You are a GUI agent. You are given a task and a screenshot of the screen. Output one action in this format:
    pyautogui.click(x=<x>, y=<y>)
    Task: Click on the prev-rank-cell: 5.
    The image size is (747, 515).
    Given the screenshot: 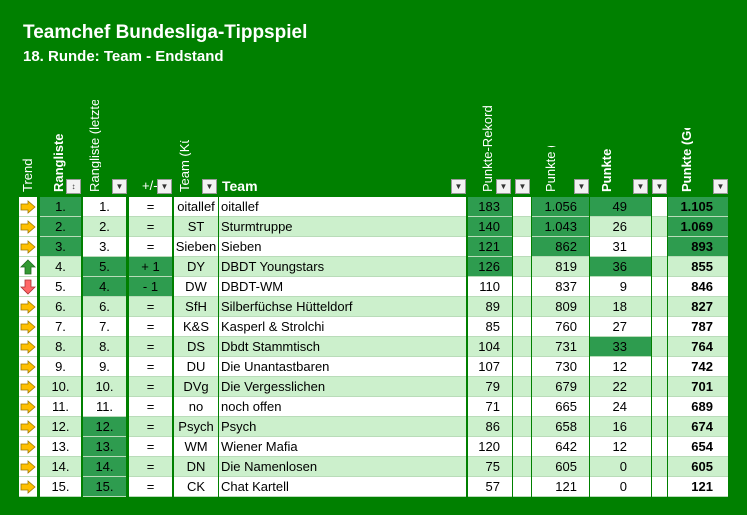 What is the action you would take?
    pyautogui.click(x=104, y=267)
    